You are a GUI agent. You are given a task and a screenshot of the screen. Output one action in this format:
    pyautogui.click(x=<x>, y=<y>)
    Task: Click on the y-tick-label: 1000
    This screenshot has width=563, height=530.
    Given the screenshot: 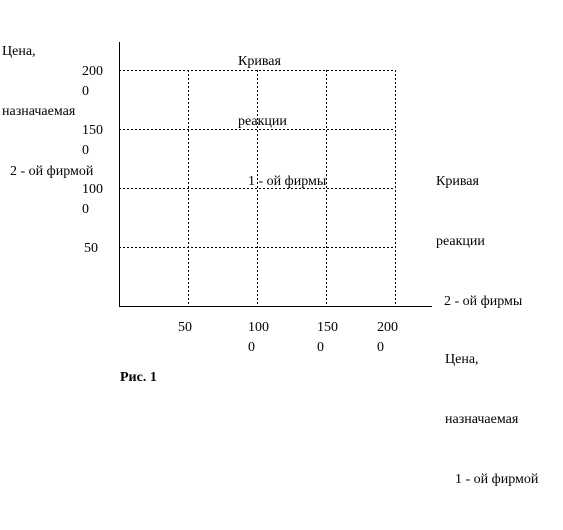 What is the action you would take?
    pyautogui.click(x=92, y=199)
    